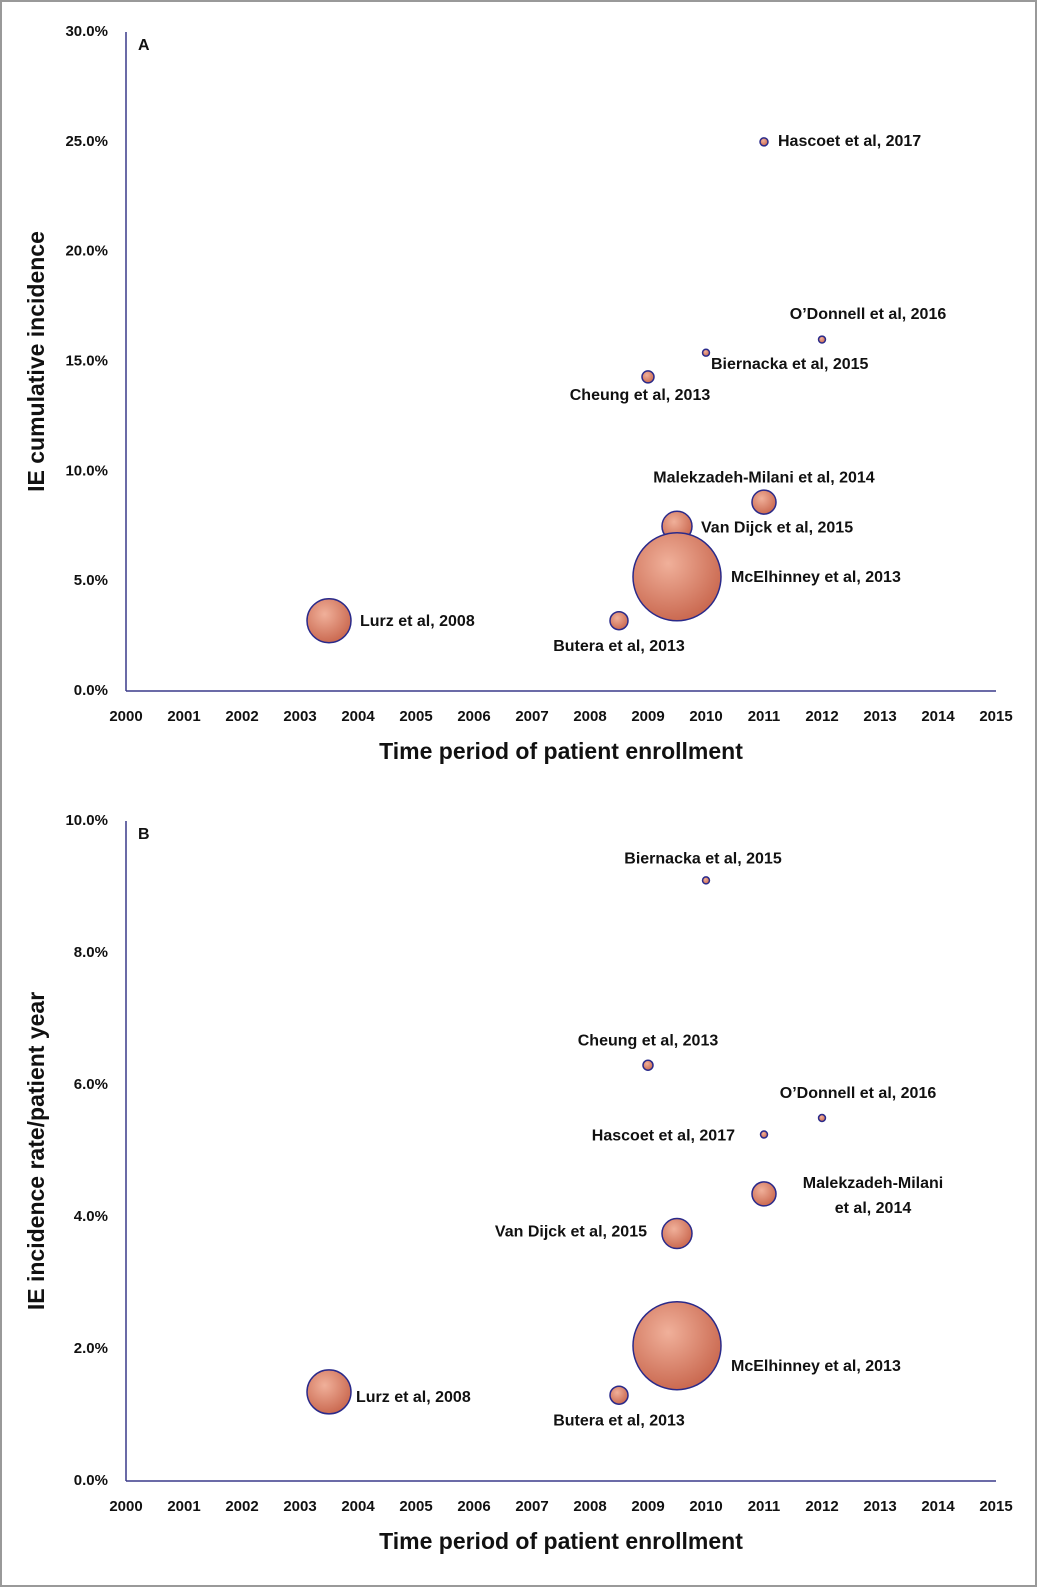  I want to click on y-tick-label: 25.0%, so click(86, 141).